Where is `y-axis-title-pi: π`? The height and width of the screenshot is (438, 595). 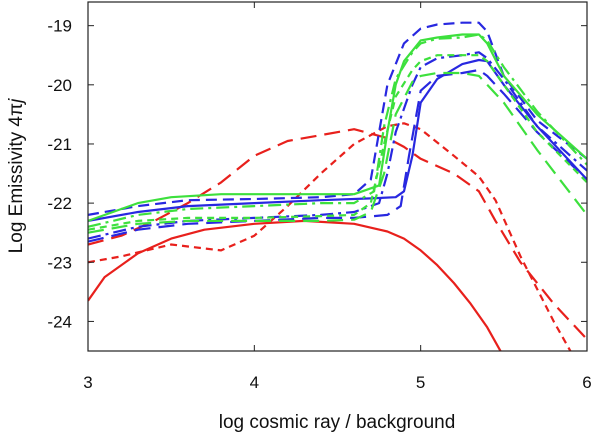 y-axis-title-pi: π is located at coordinates (16, 109).